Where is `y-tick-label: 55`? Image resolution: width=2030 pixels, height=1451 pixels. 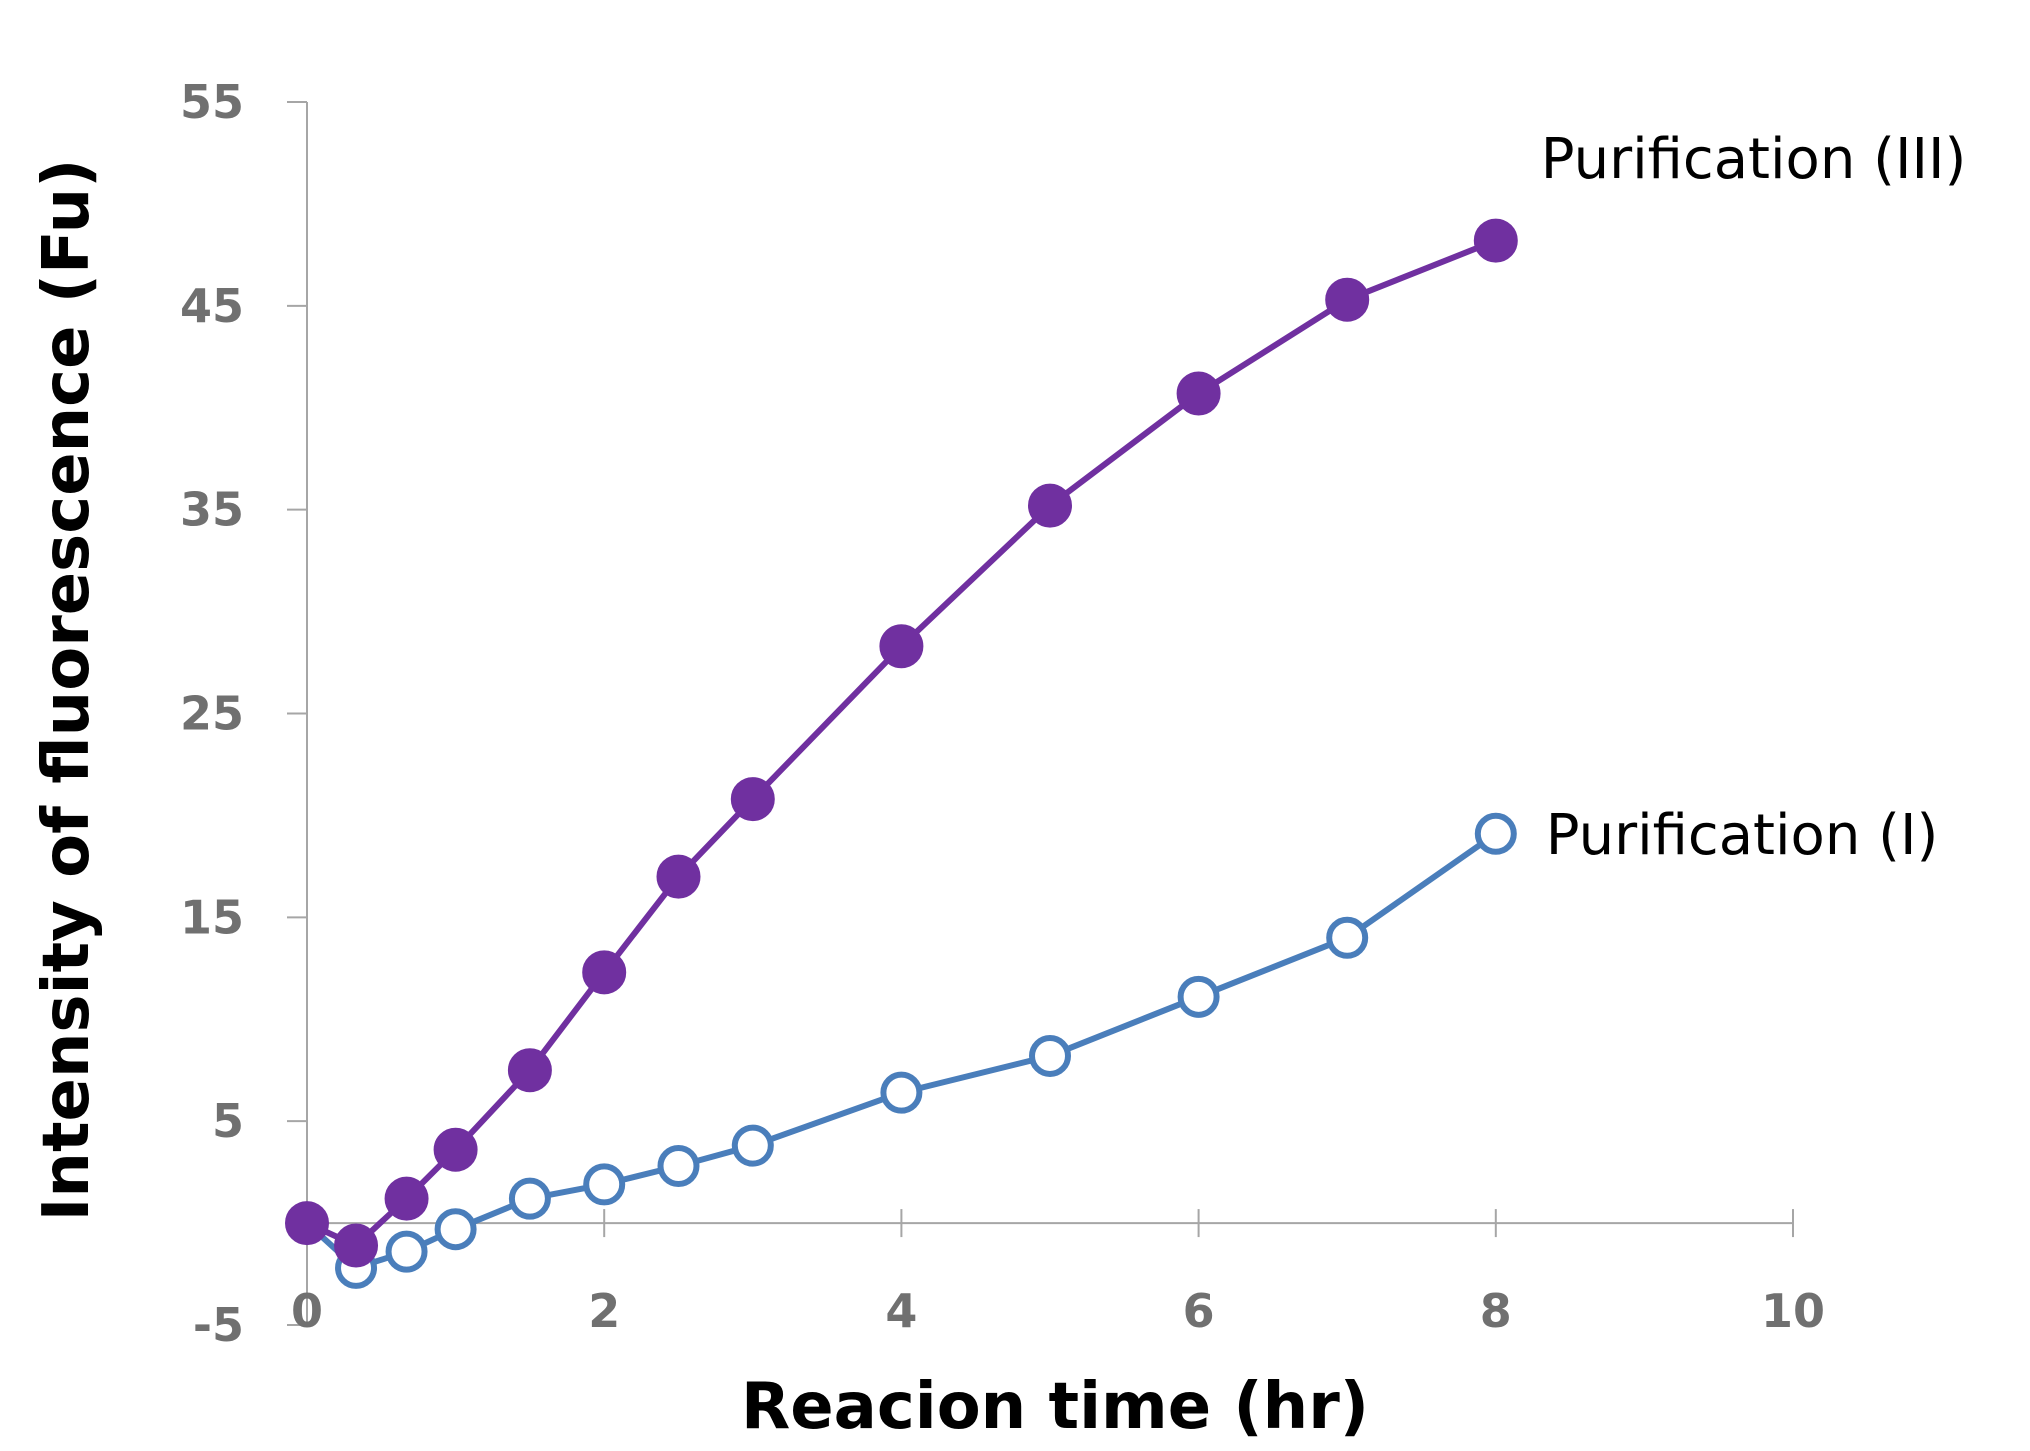
y-tick-label: 55 is located at coordinates (212, 102).